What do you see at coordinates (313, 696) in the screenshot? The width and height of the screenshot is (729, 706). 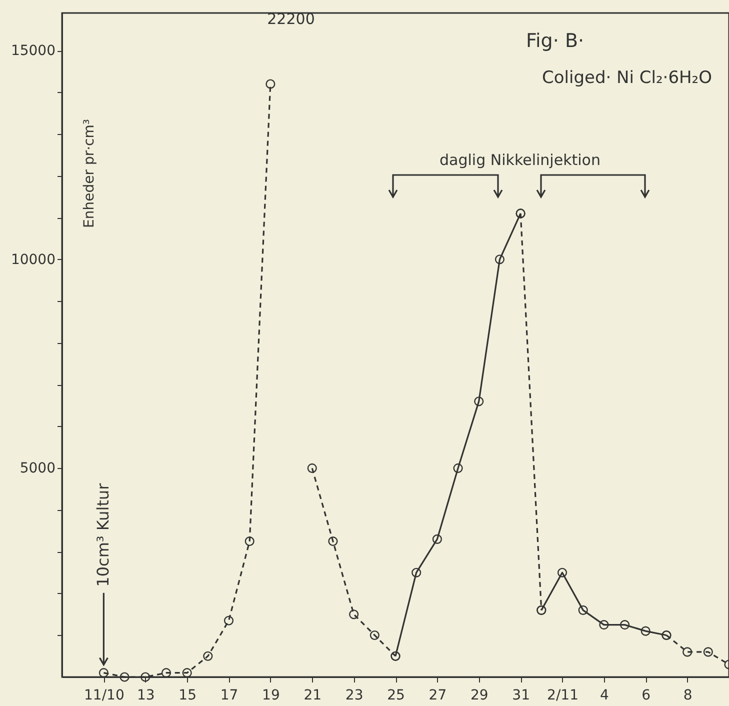 I see `x-tick-label: 21` at bounding box center [313, 696].